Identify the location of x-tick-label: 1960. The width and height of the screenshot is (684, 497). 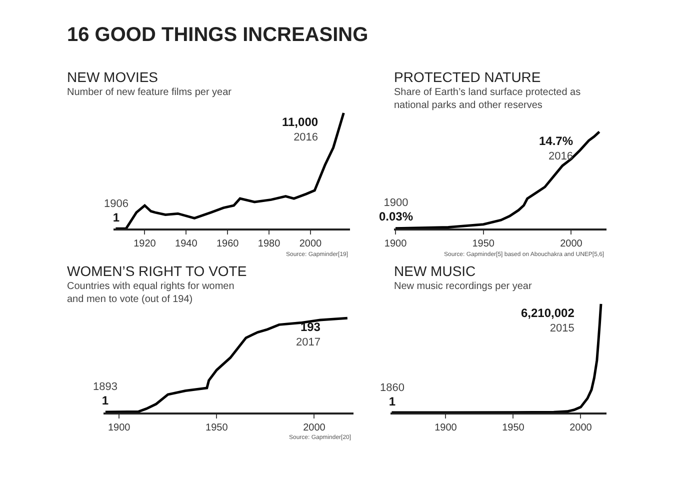
(228, 244).